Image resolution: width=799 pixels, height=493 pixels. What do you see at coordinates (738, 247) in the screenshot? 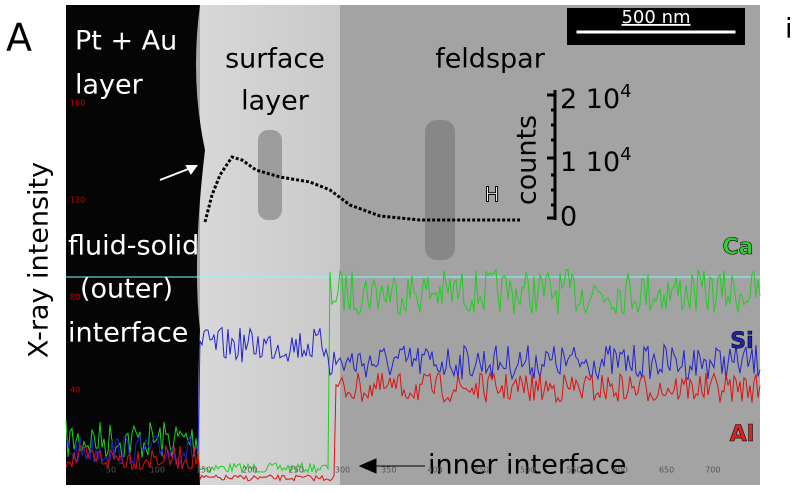
I see `element-label: Ca` at bounding box center [738, 247].